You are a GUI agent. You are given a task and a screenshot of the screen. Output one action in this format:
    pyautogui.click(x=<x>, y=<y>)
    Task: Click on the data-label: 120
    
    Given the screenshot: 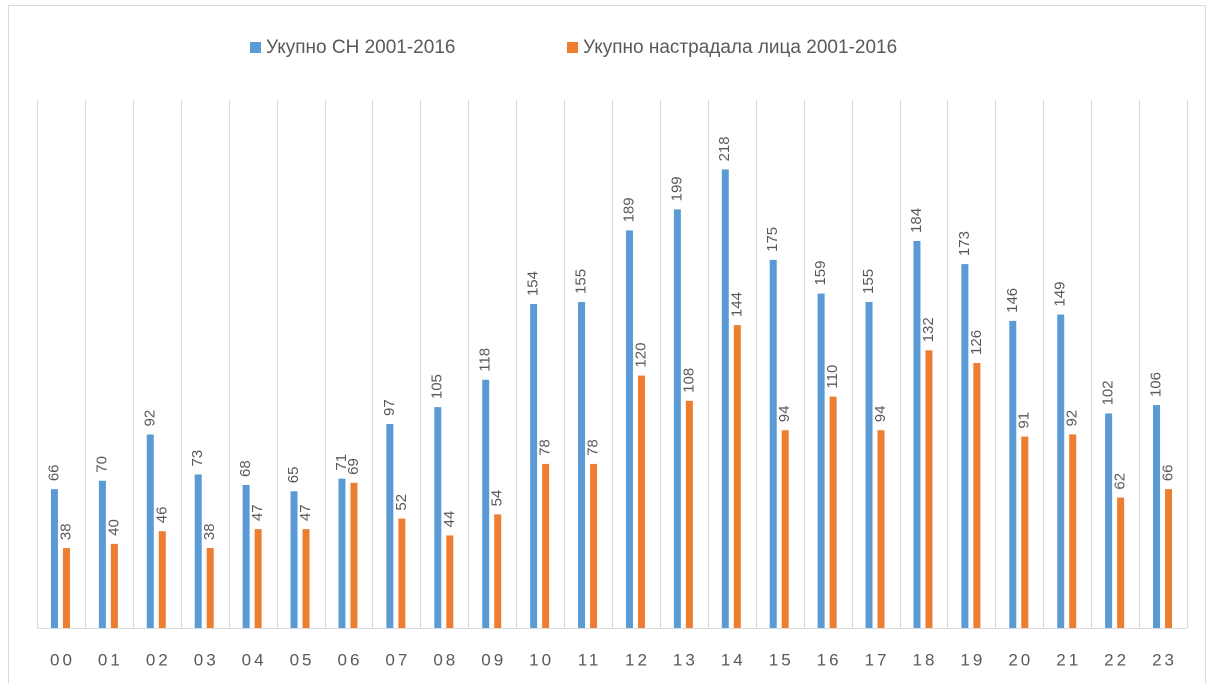 What is the action you would take?
    pyautogui.click(x=640, y=355)
    